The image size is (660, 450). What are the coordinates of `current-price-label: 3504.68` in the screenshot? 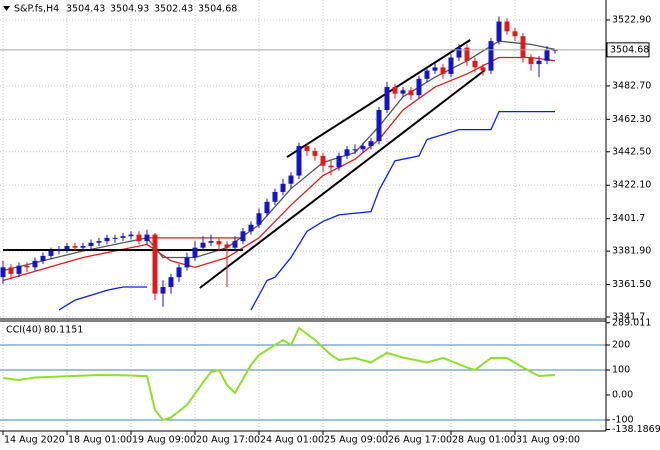 It's located at (629, 49).